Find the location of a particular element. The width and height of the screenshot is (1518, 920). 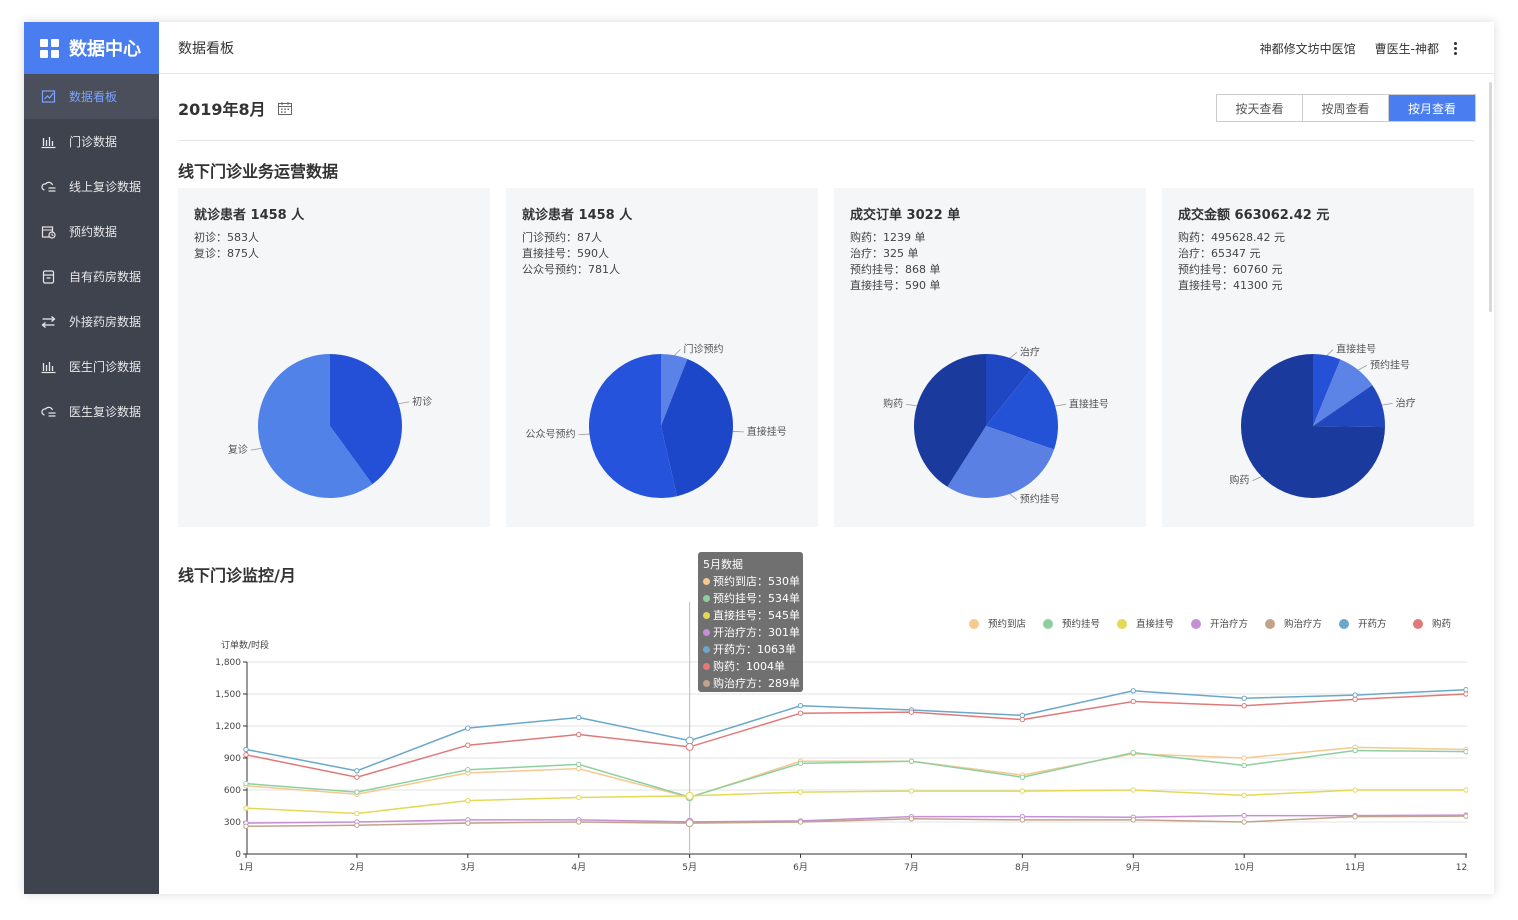

view-by-day-button: 按天查看 is located at coordinates (1260, 108).